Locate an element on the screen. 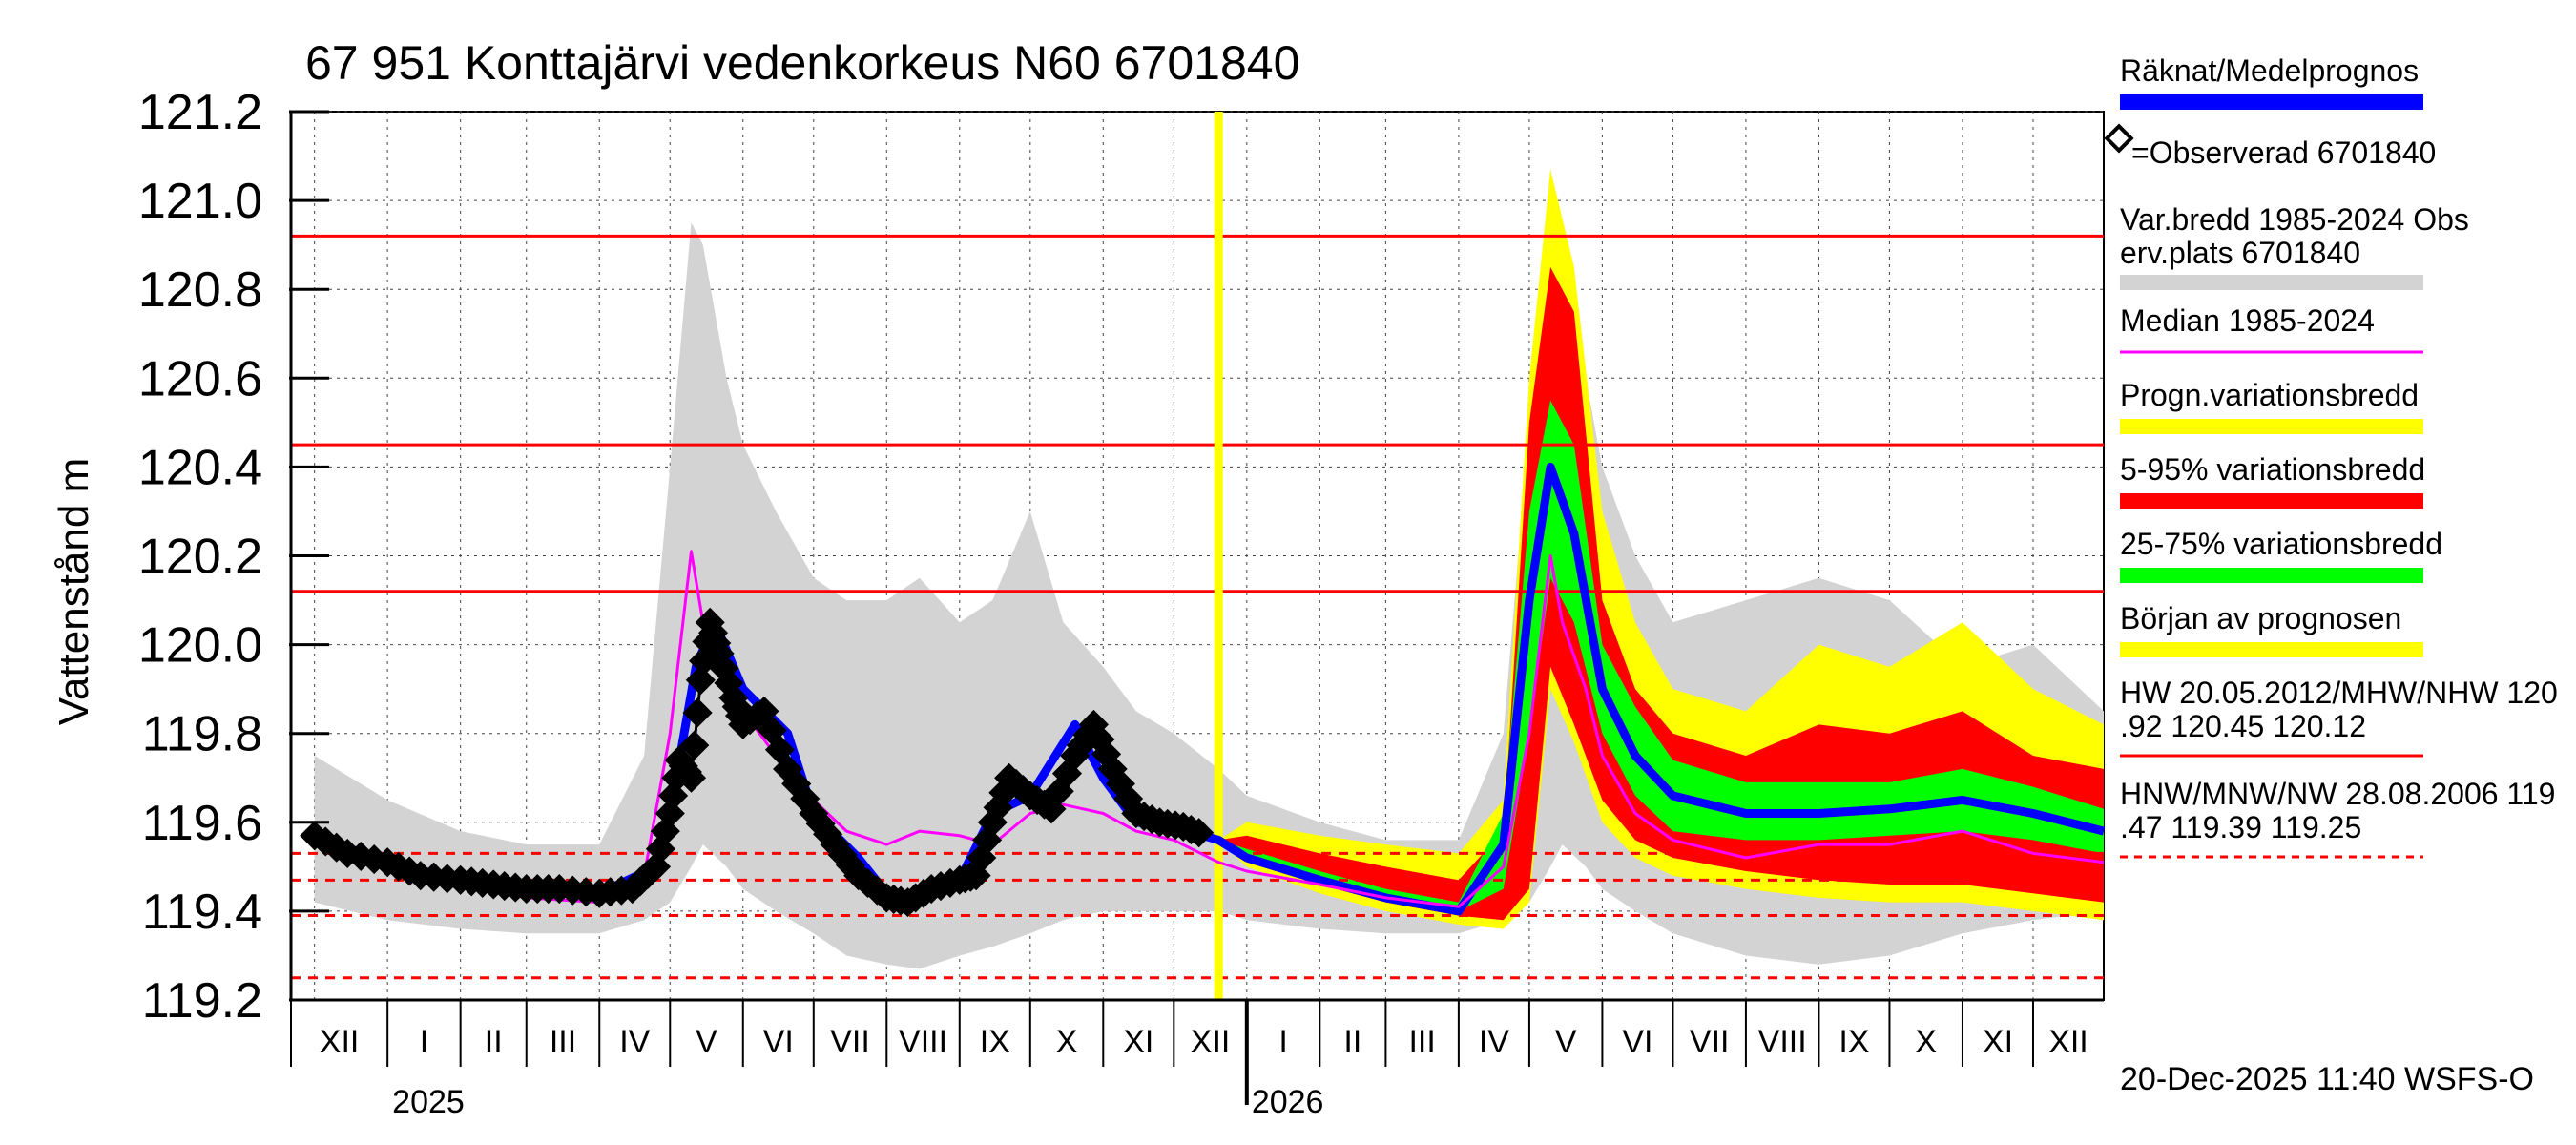 The height and width of the screenshot is (1145, 2576). year-label: 2026 is located at coordinates (1288, 1102).